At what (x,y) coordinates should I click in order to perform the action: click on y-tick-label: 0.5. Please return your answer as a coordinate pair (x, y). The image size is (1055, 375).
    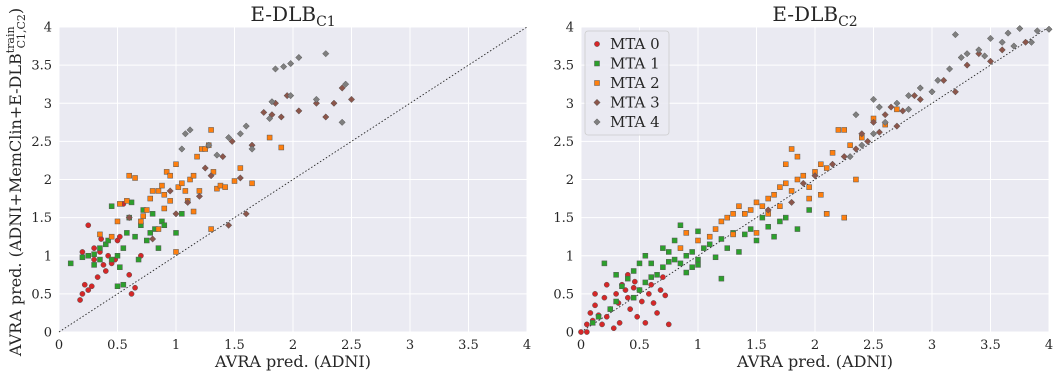
    Looking at the image, I should click on (563, 294).